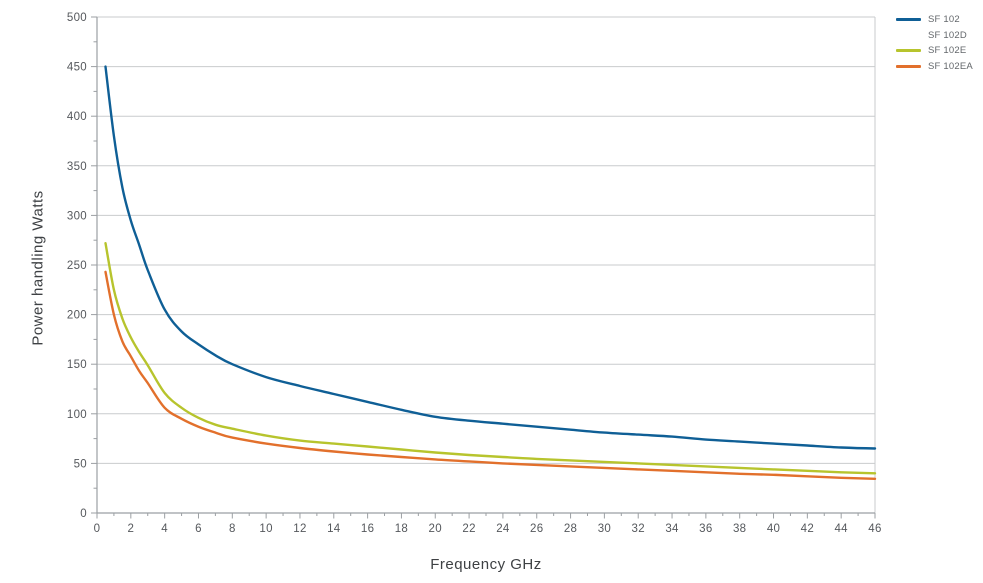  I want to click on x-tick-label: 6, so click(198, 529).